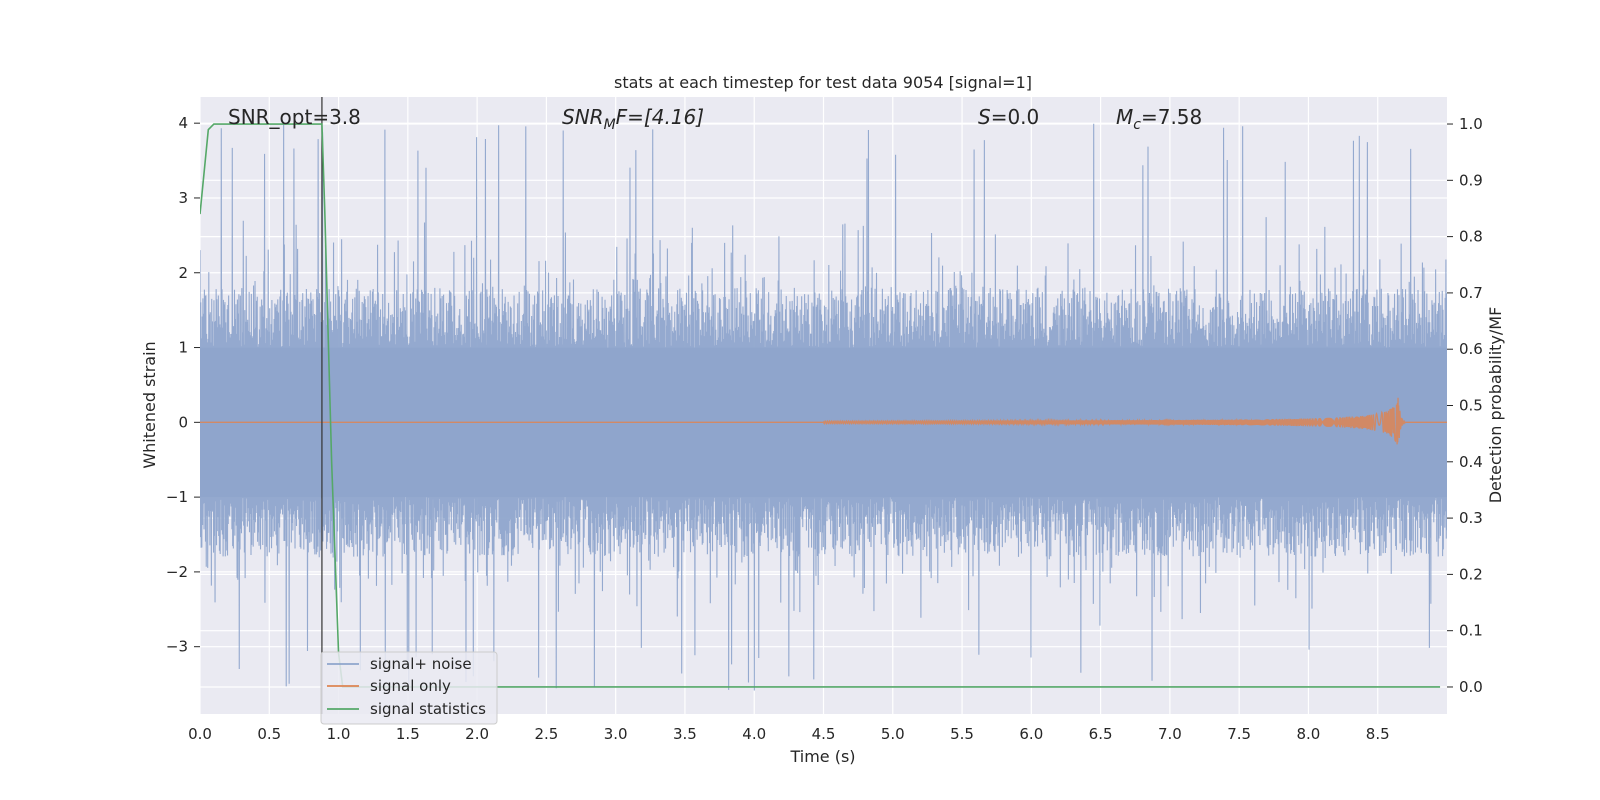 This screenshot has width=1600, height=800. Describe the element at coordinates (1137, 125) in the screenshot. I see `annotation-mc-sub: c` at that location.